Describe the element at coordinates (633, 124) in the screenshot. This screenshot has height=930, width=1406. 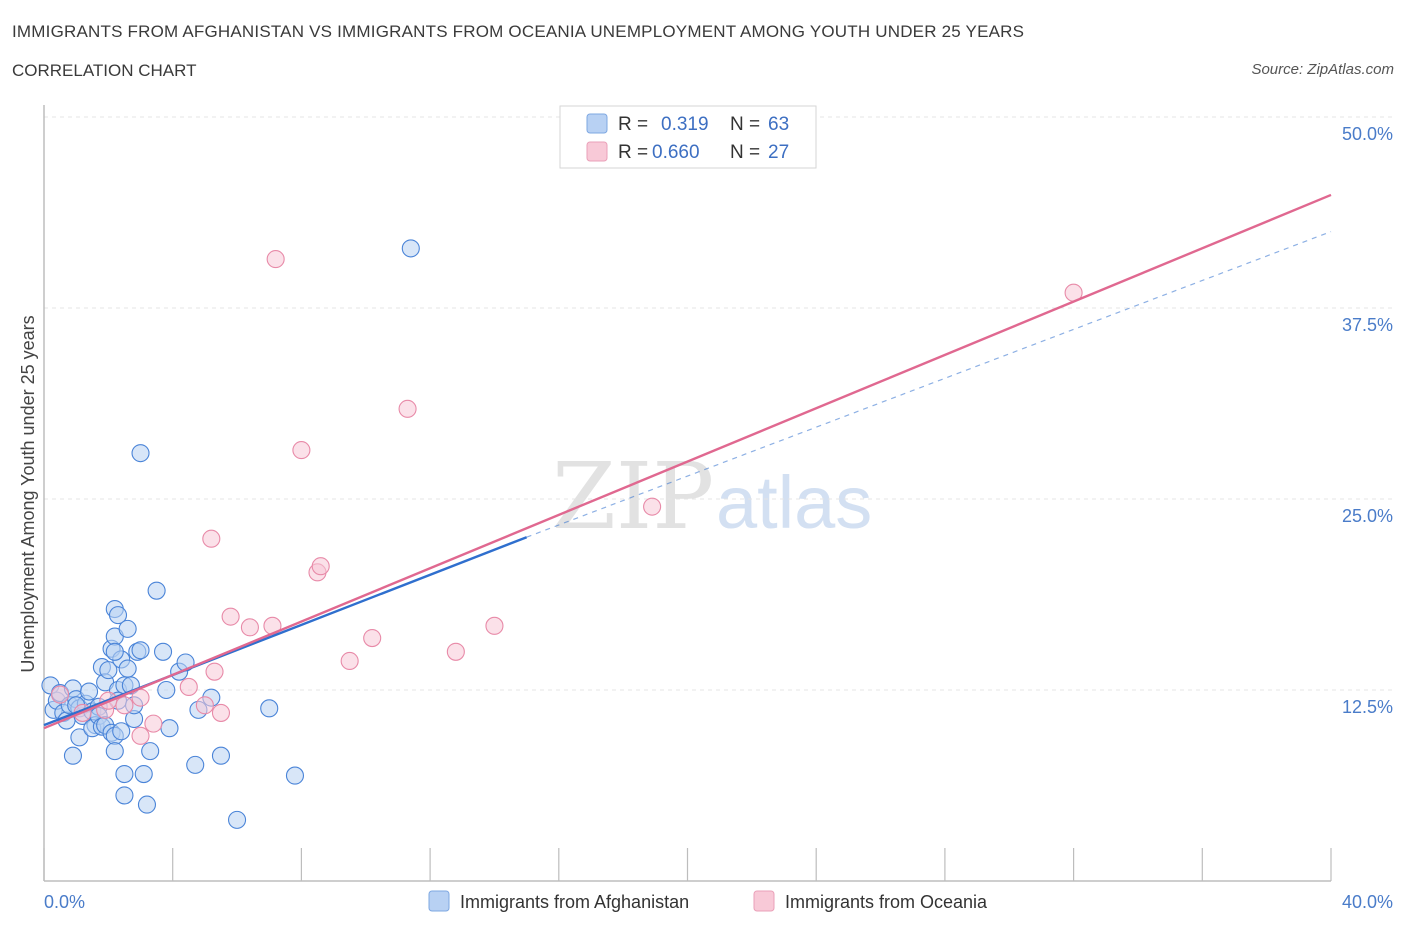
I see `legend-r-label-1: R =` at that location.